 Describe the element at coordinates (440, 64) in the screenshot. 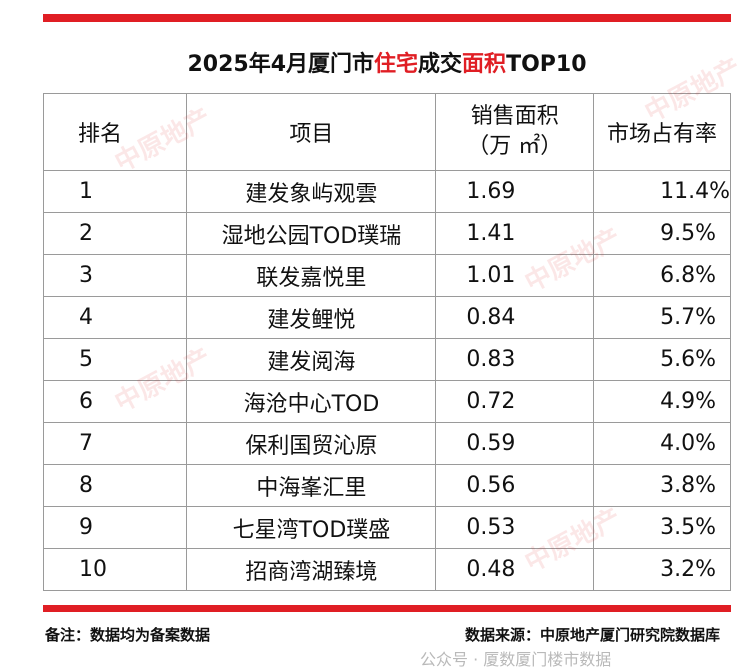

I see `title-text-mid: 成交` at that location.